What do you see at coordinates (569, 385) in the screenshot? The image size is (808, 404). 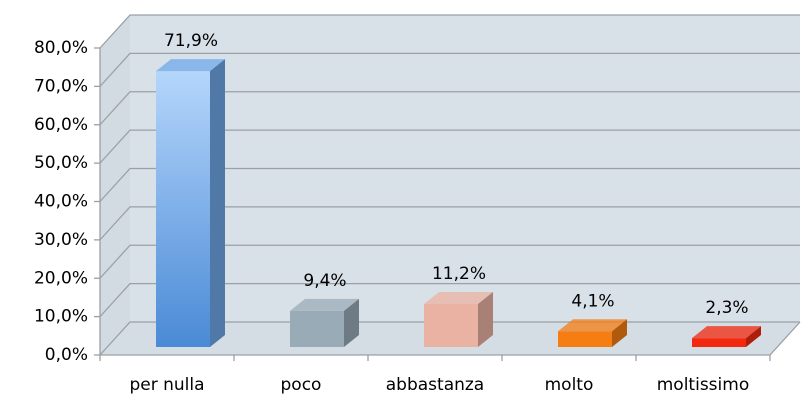 I see `x-tick-label: molto` at bounding box center [569, 385].